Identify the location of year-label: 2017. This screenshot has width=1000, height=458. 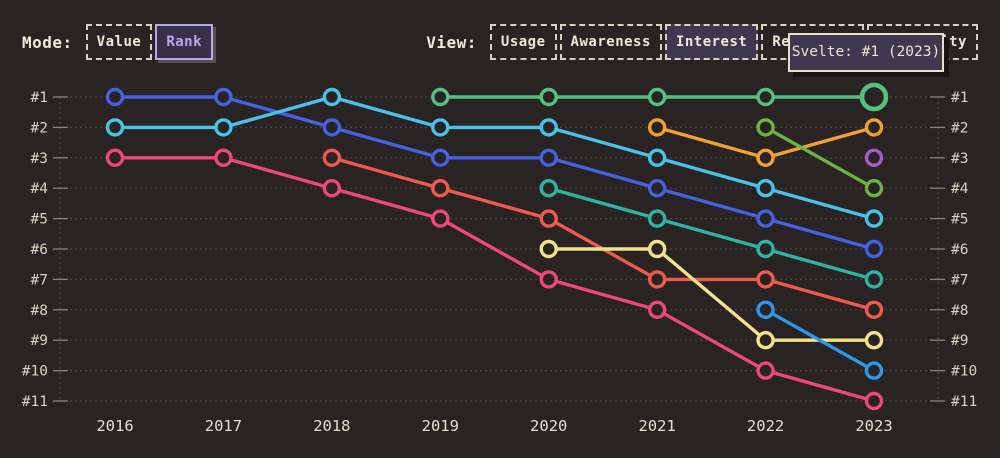
(223, 426).